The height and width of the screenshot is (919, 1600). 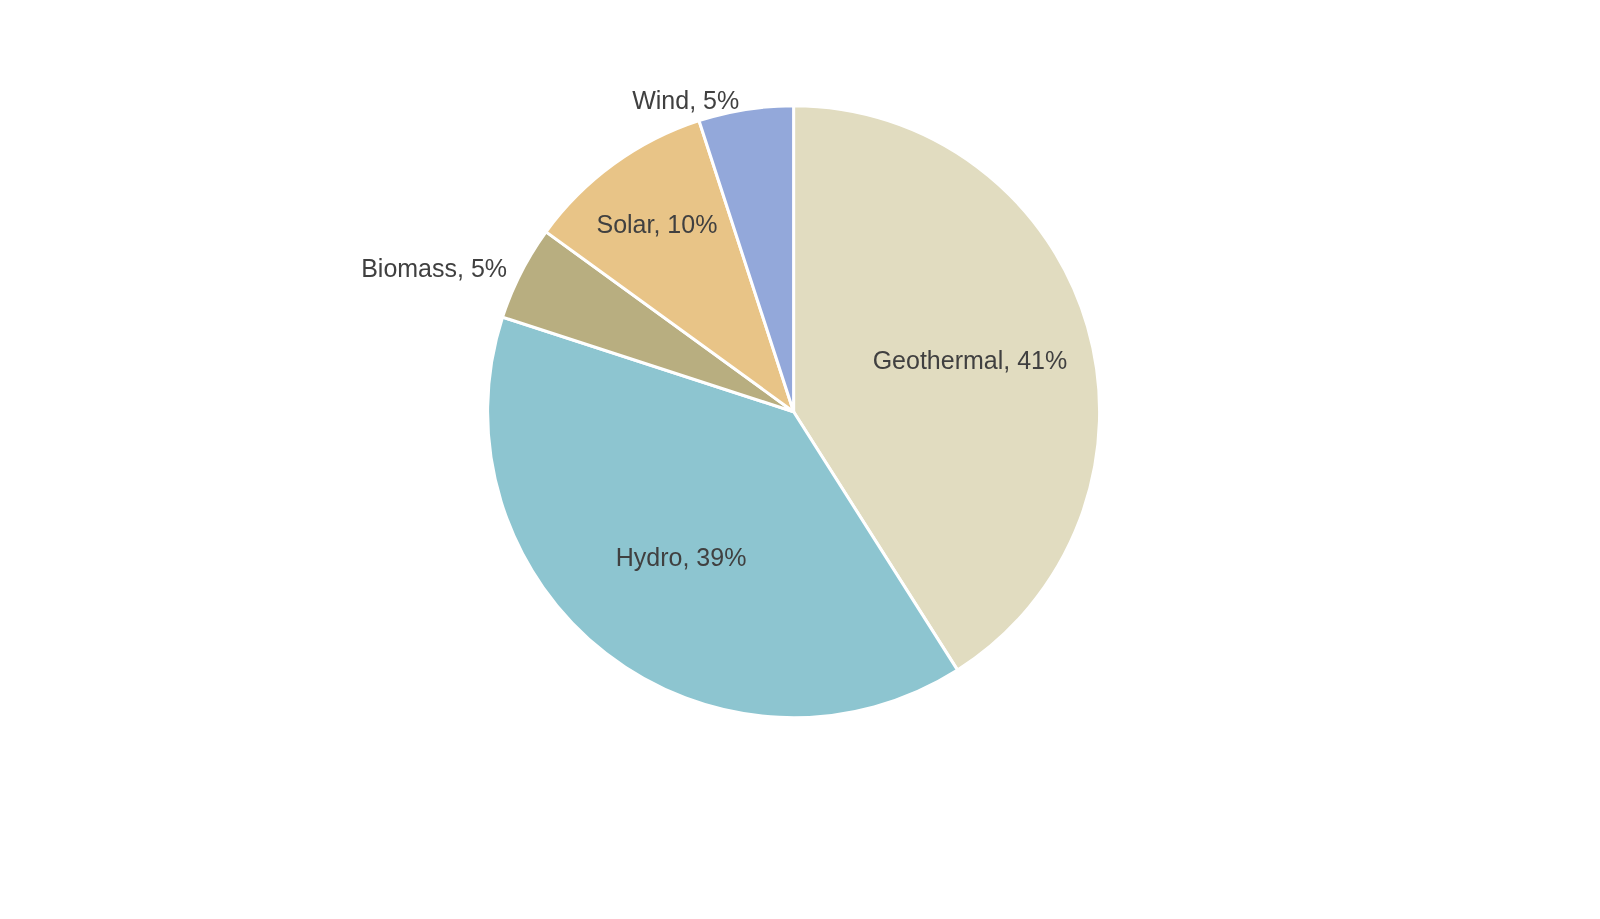 I want to click on slice-label: Hydro, 39%, so click(x=681, y=556).